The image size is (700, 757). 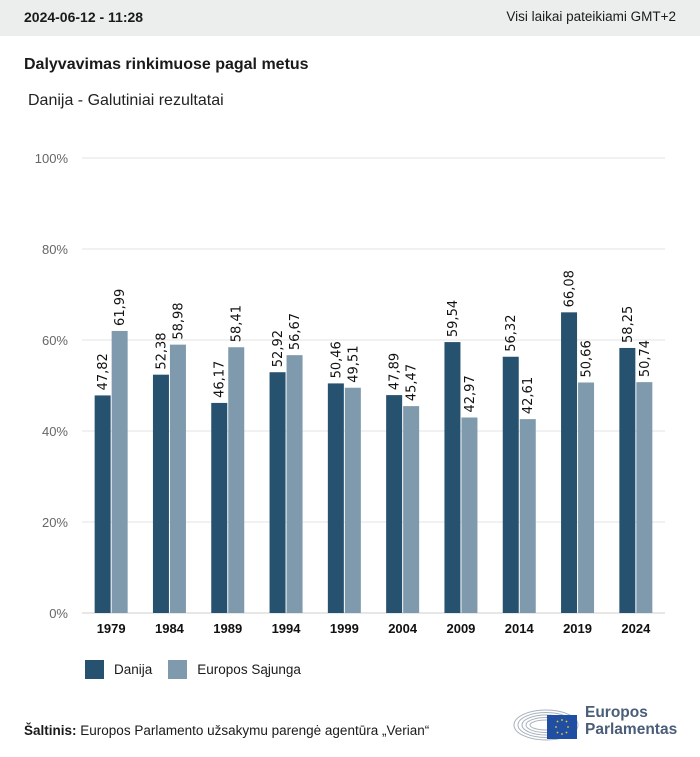 I want to click on x-tick-label: 1999, so click(x=344, y=628).